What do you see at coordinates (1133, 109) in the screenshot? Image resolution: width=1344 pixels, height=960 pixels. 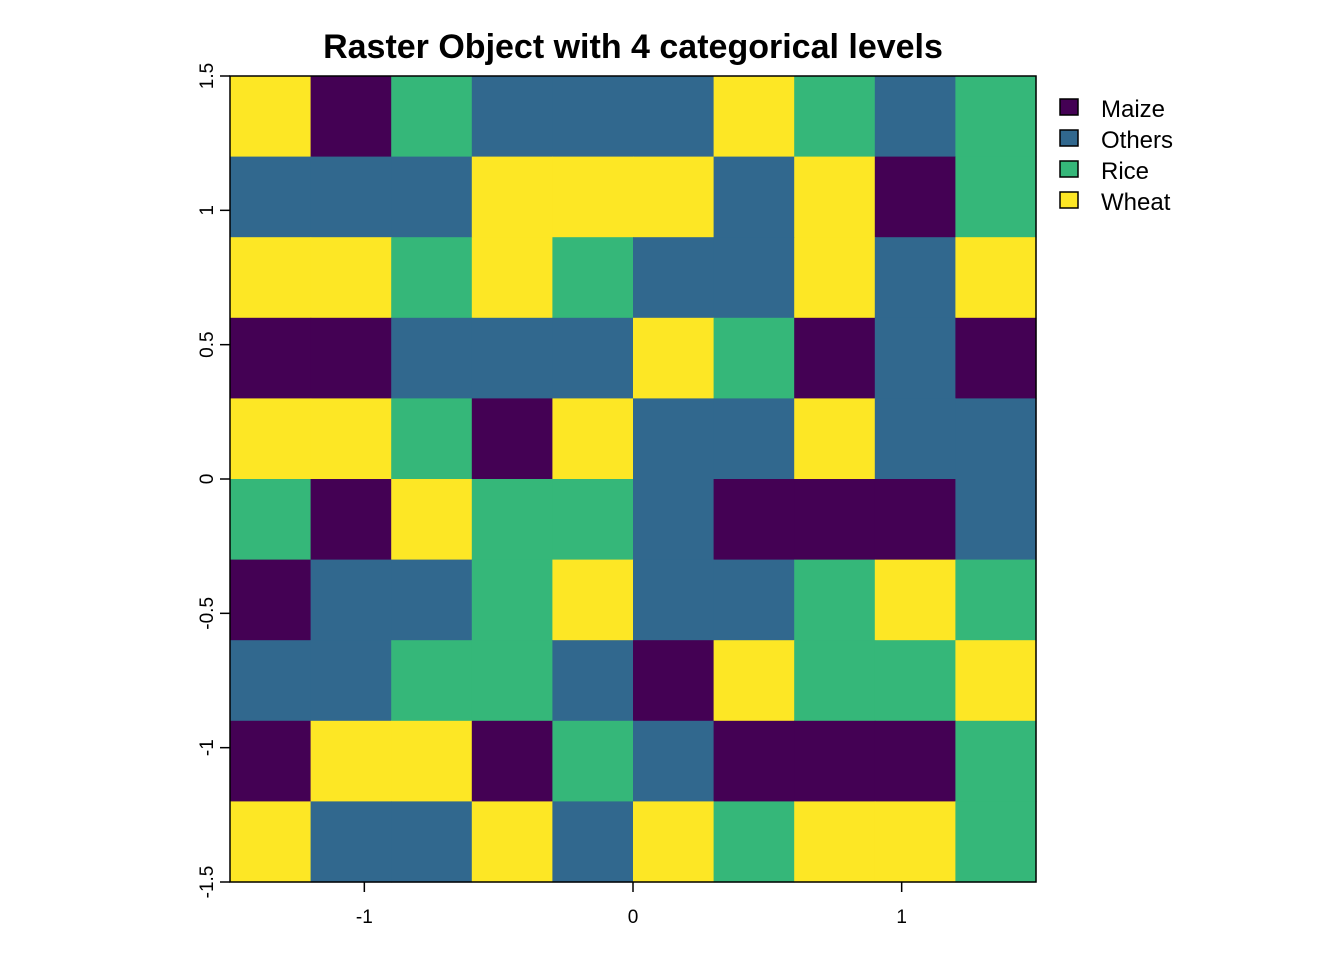 I see `legend-label-maize: Maize` at bounding box center [1133, 109].